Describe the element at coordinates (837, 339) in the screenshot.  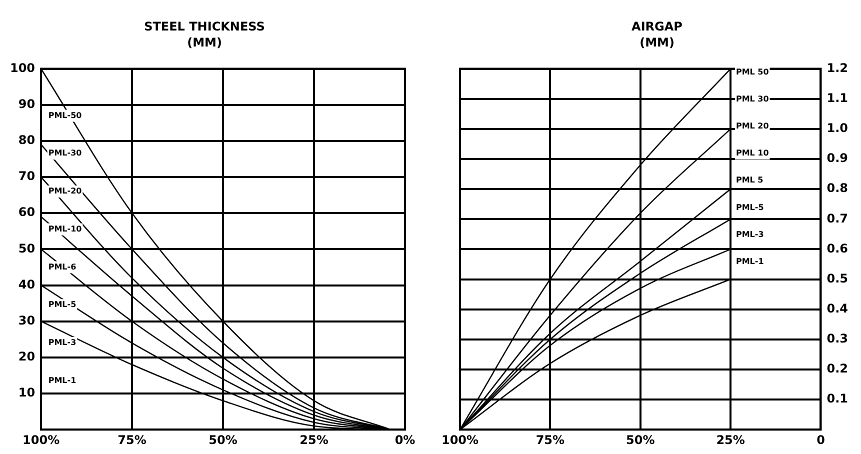
I see `y2-tick-label: 0.3` at that location.